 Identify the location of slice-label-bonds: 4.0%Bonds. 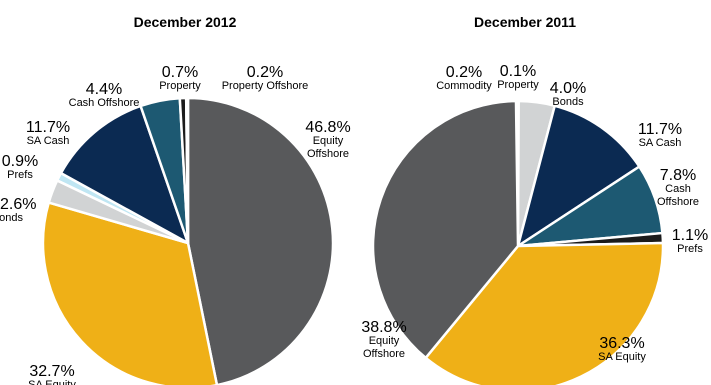
(568, 94).